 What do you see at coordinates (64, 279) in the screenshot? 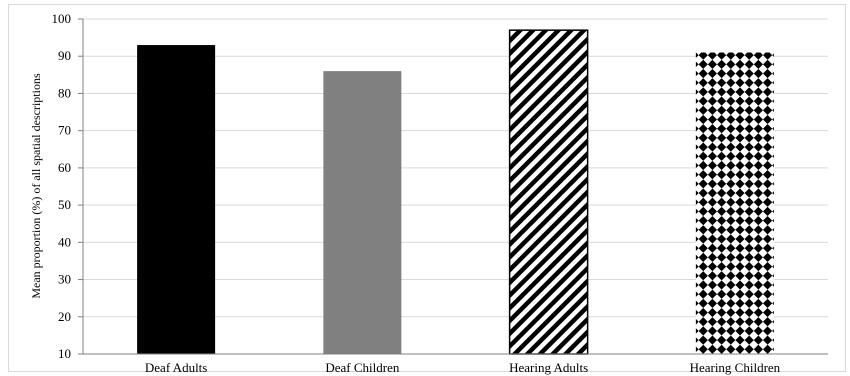
I see `y-tick-label: 30` at bounding box center [64, 279].